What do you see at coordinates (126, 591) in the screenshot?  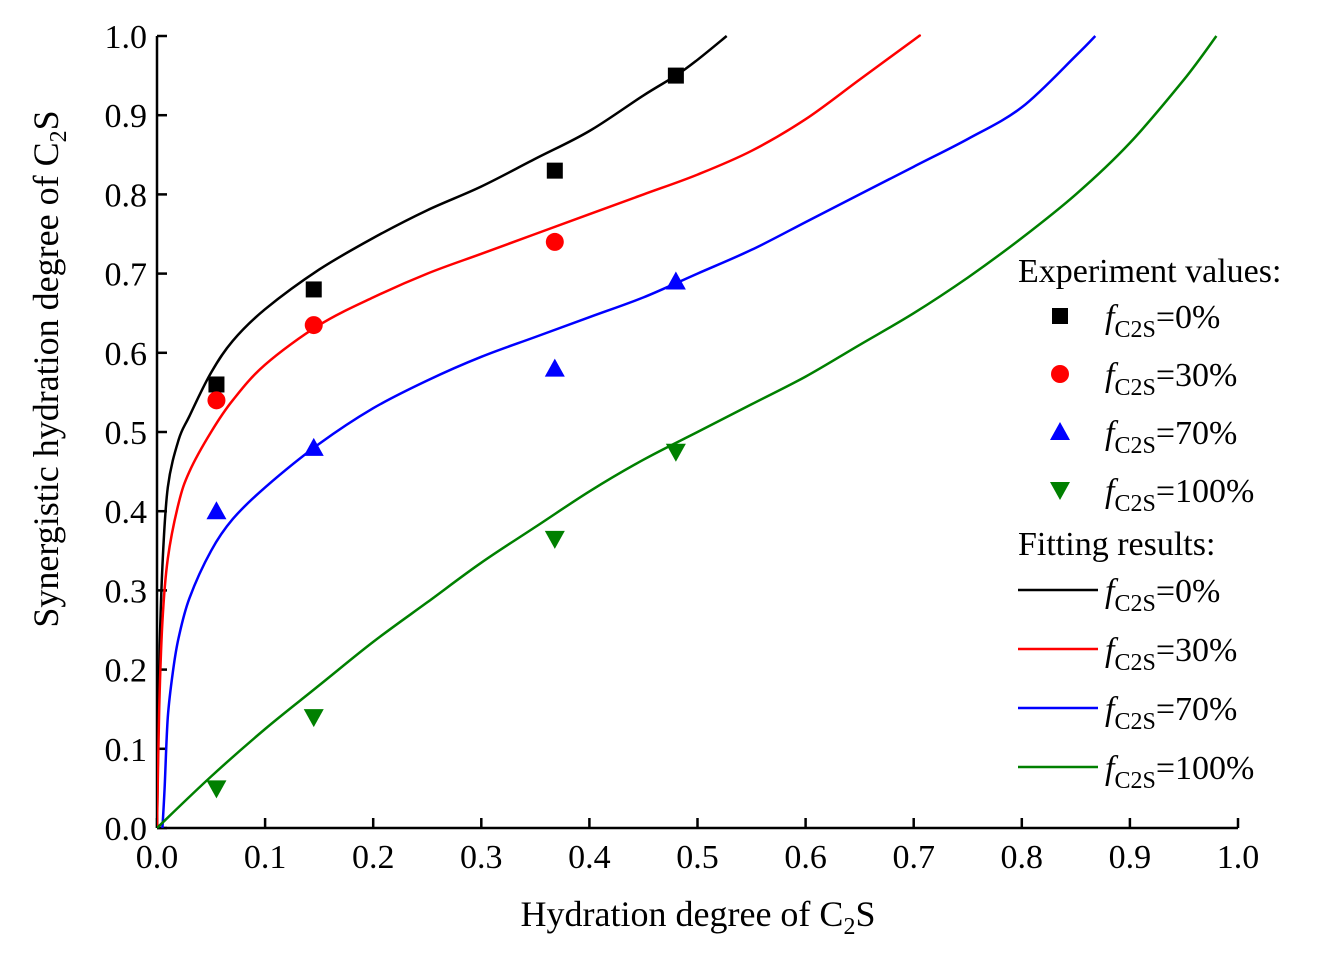 I see `y-tick-label: 0.3` at bounding box center [126, 591].